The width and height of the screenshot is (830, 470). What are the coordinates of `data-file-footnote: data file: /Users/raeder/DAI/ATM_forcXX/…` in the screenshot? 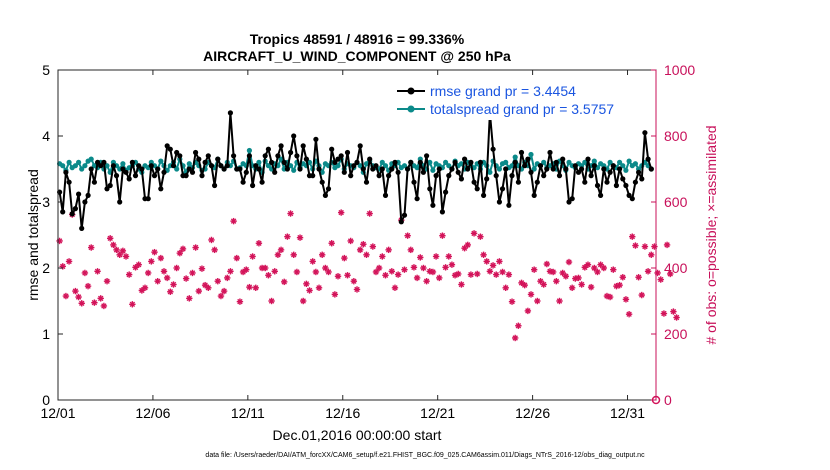 It's located at (425, 455).